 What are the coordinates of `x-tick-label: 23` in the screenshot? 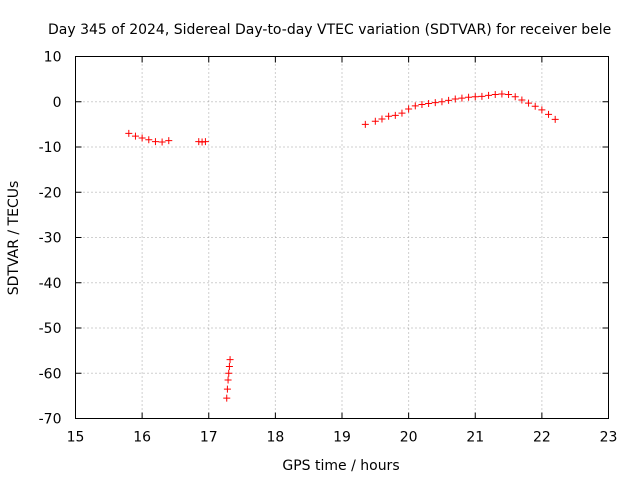 It's located at (609, 438).